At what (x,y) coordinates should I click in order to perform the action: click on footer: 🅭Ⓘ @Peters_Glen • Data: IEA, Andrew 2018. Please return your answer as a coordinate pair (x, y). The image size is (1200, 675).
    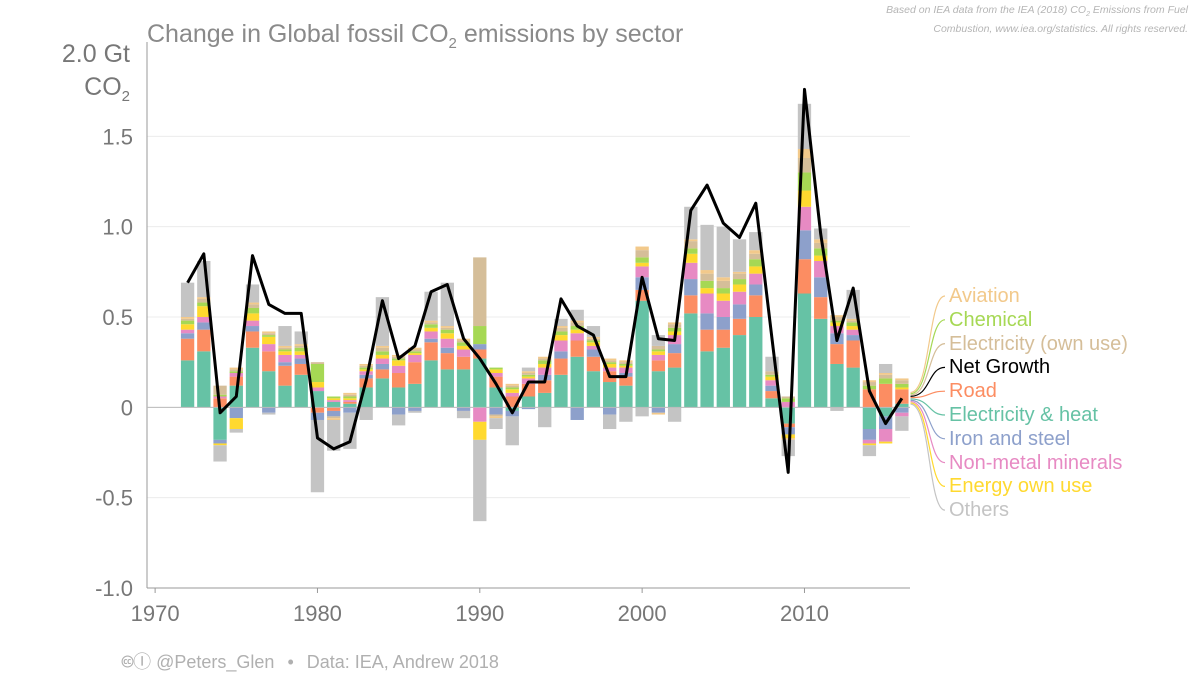
    Looking at the image, I should click on (310, 661).